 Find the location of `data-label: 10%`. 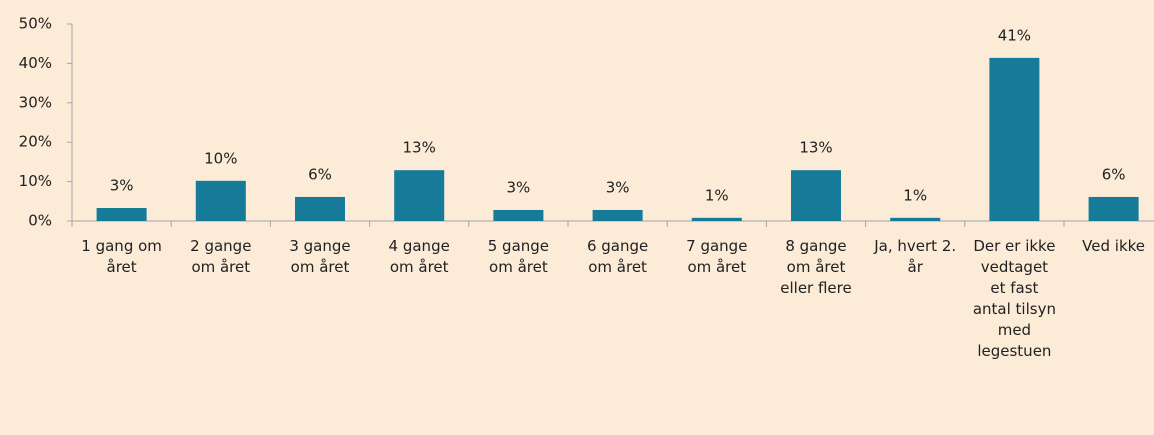

data-label: 10% is located at coordinates (220, 158).